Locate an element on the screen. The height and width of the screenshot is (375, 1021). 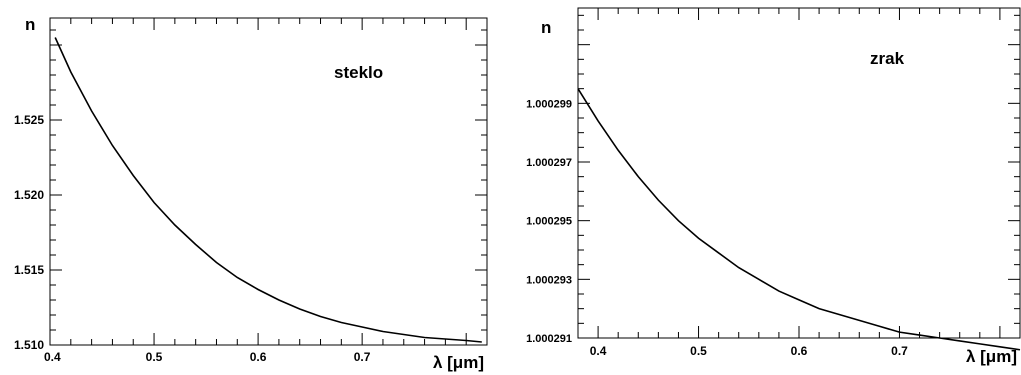
y-tick-label: 1.000295 is located at coordinates (549, 222).